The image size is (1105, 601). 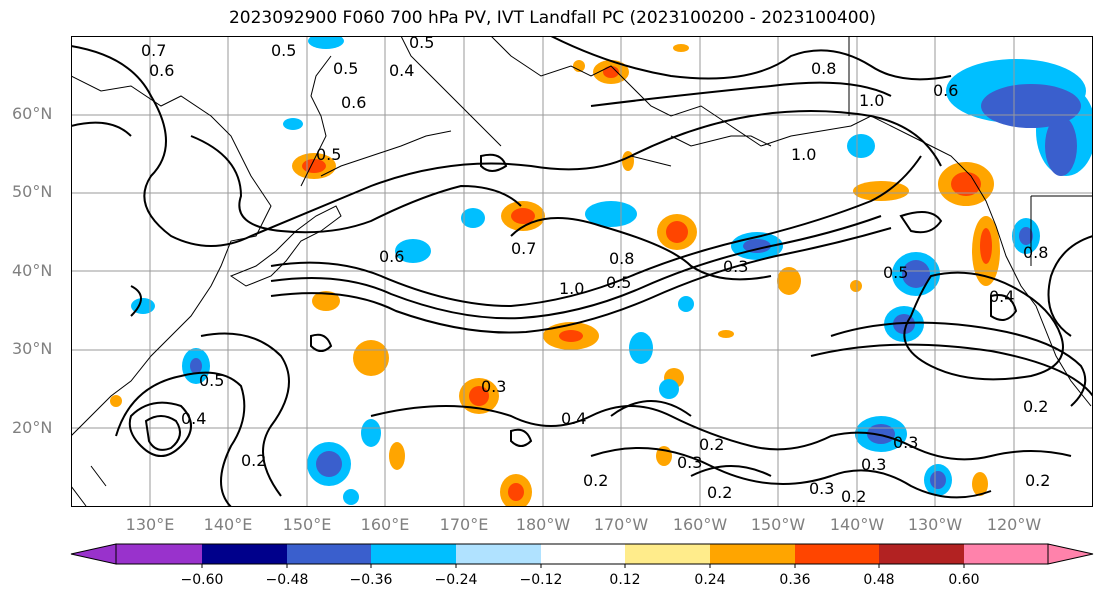 I want to click on colorbar-tick: −0.48, so click(x=287, y=580).